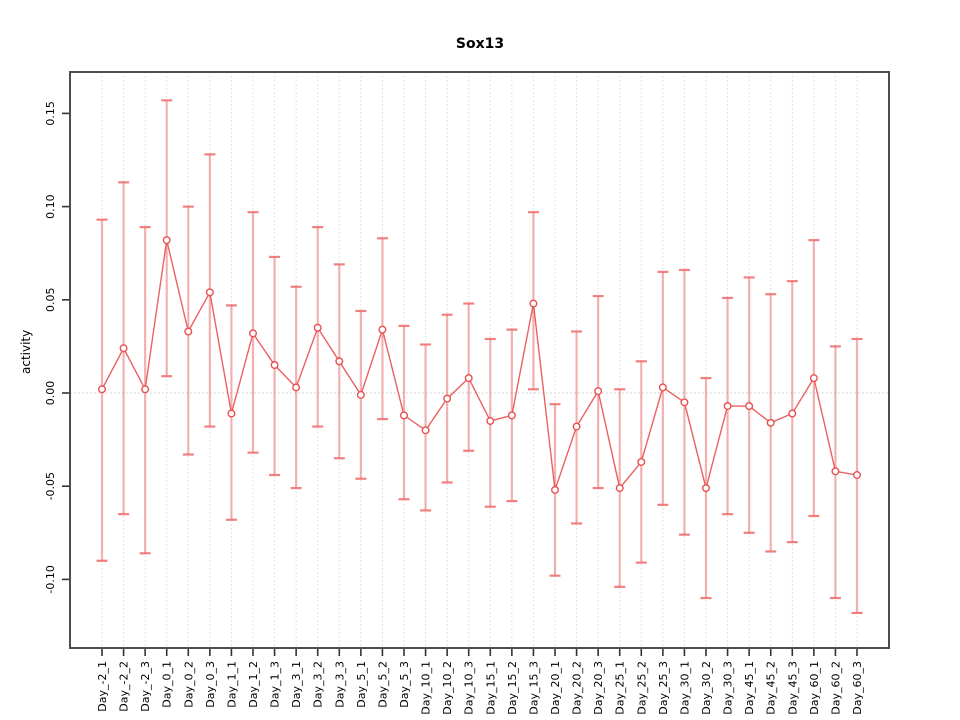 This screenshot has width=960, height=720. I want to click on x-tick-label: Day_0_1, so click(167, 684).